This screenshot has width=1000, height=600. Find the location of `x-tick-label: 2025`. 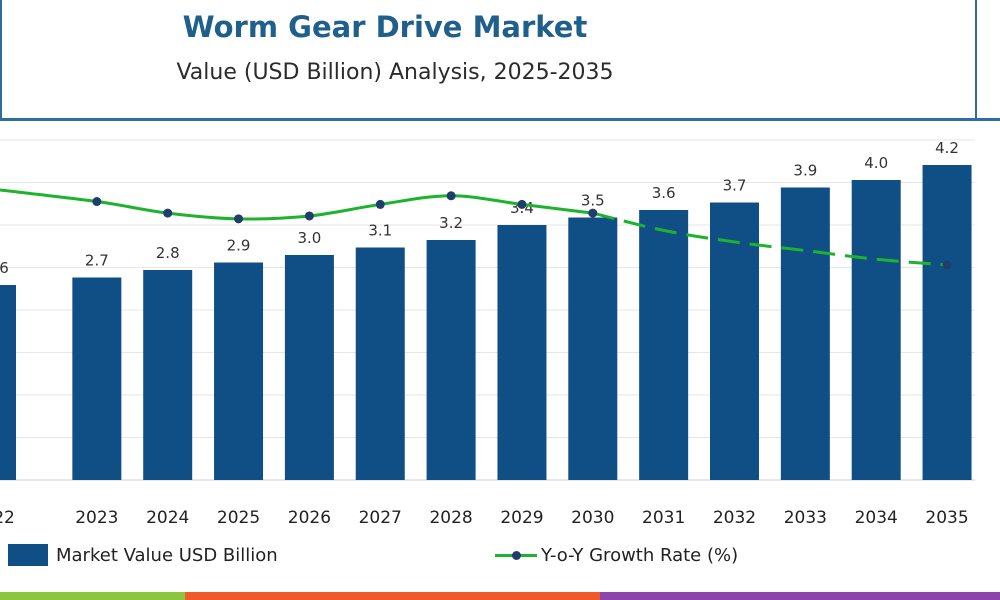

x-tick-label: 2025 is located at coordinates (238, 518).